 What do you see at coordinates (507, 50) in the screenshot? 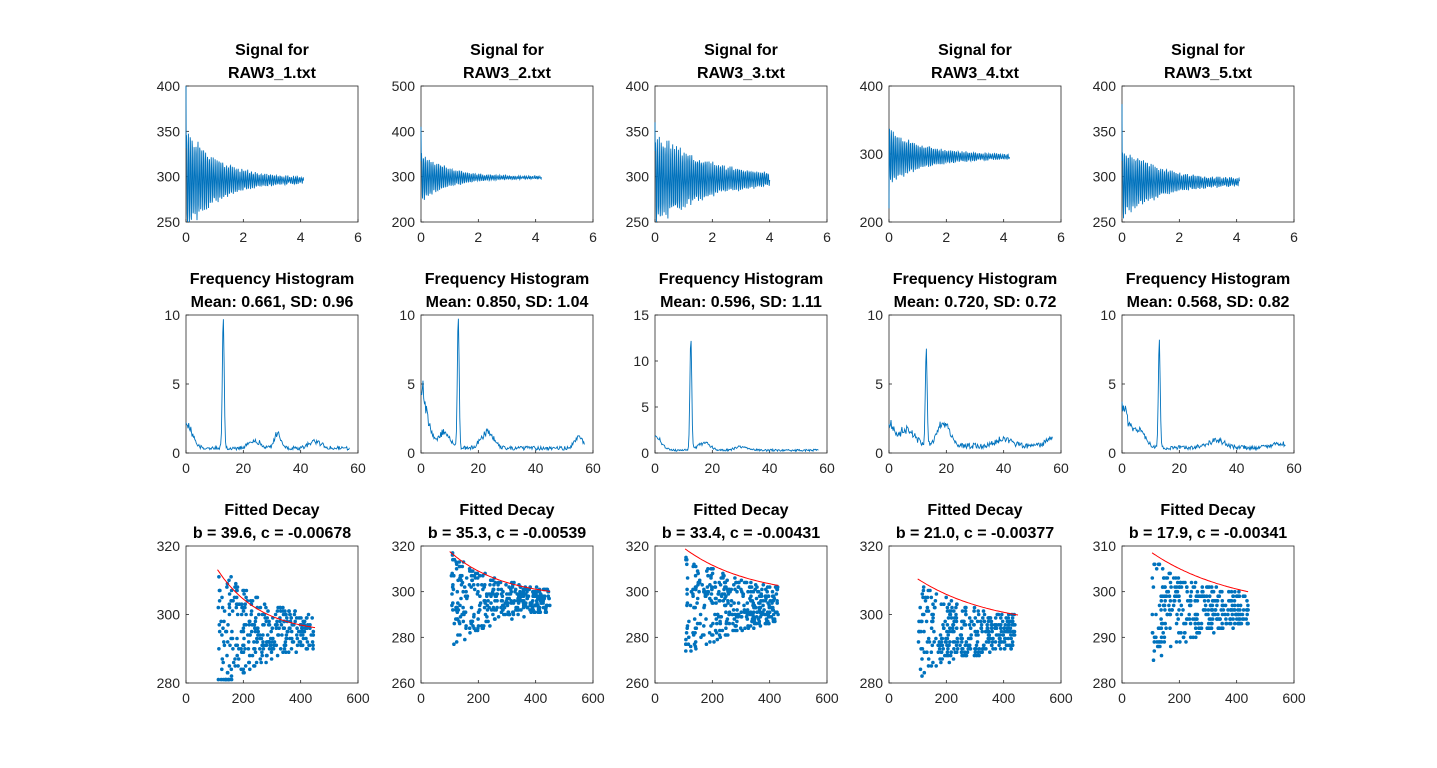
I see `panel-title: Signal for` at bounding box center [507, 50].